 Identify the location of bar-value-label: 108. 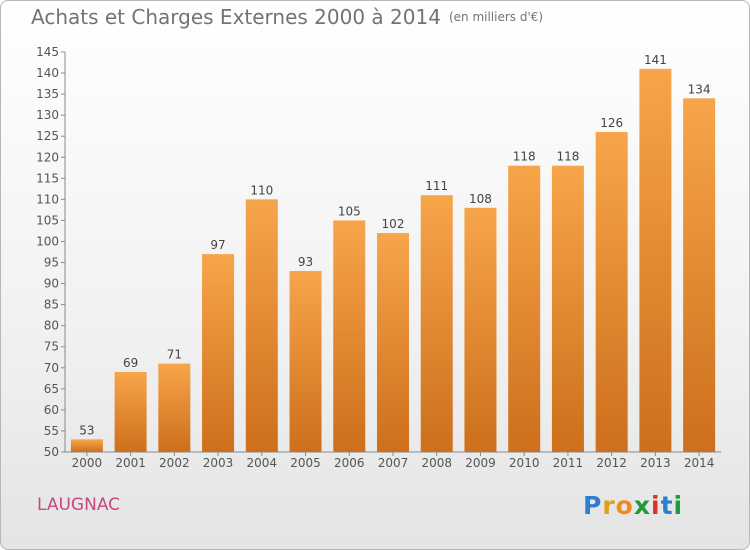
(480, 199).